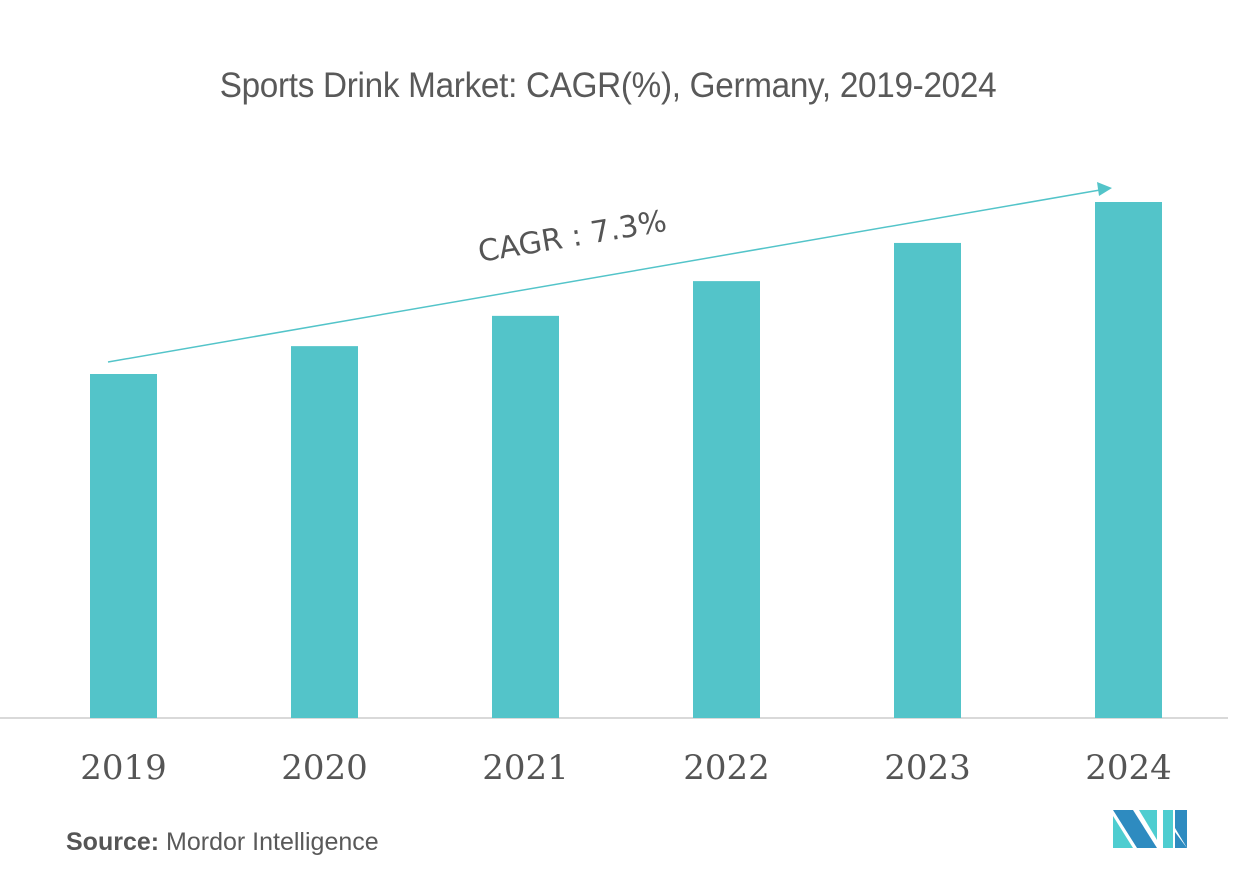 Image resolution: width=1252 pixels, height=880 pixels. Describe the element at coordinates (927, 768) in the screenshot. I see `x-tick-label-2023: 2023` at that location.